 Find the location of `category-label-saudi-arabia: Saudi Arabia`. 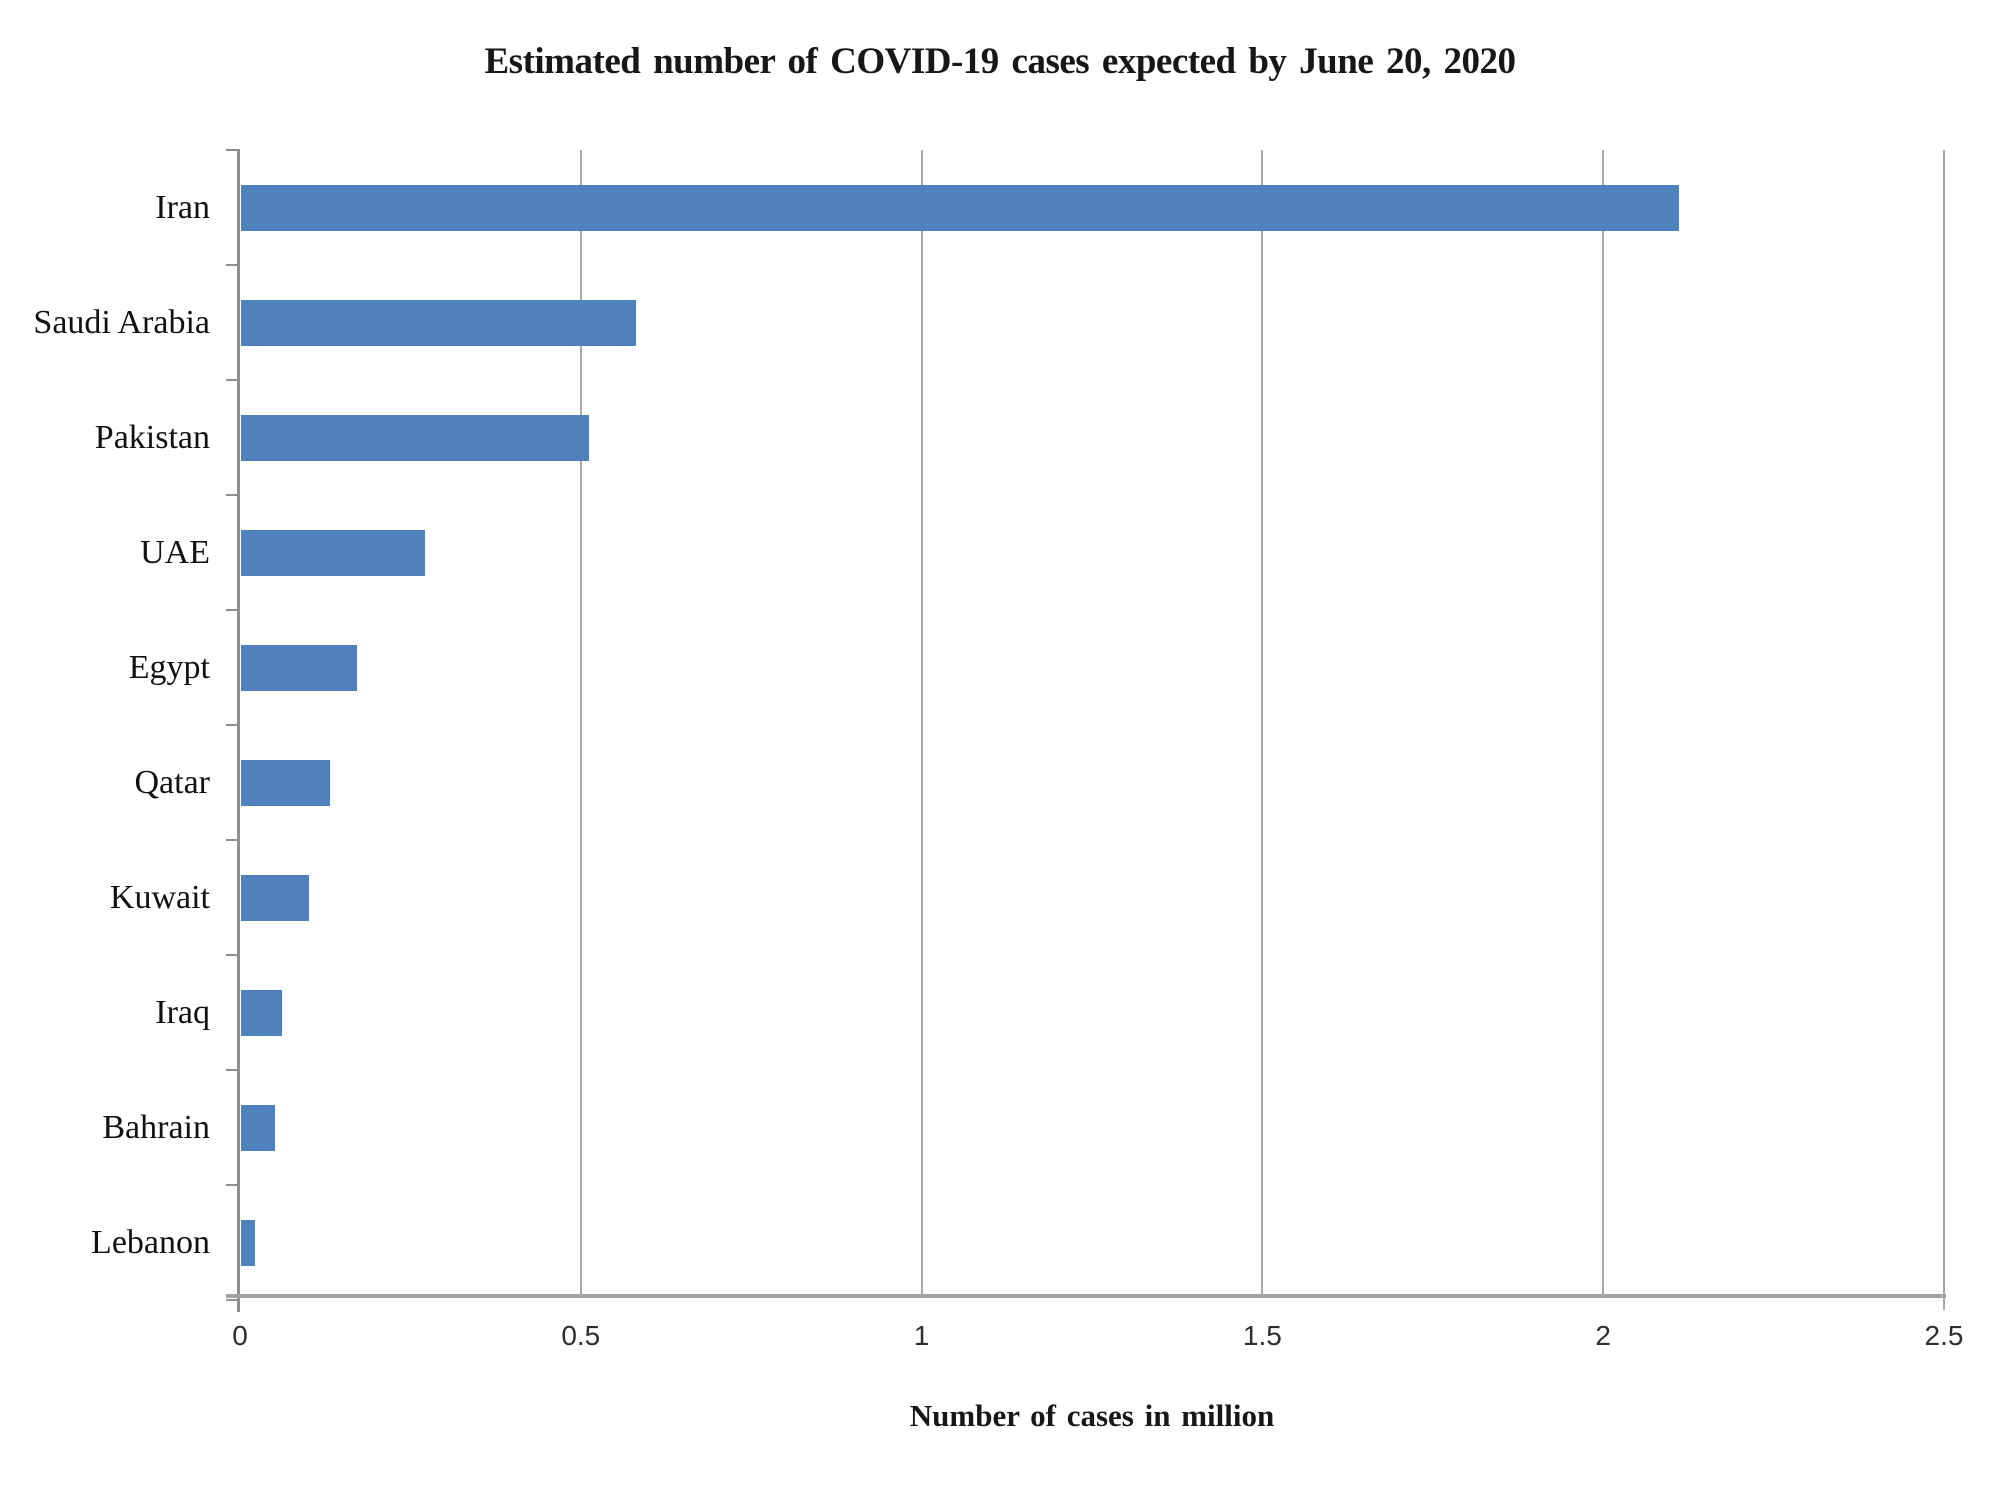

category-label-saudi-arabia: Saudi Arabia is located at coordinates (121, 322).